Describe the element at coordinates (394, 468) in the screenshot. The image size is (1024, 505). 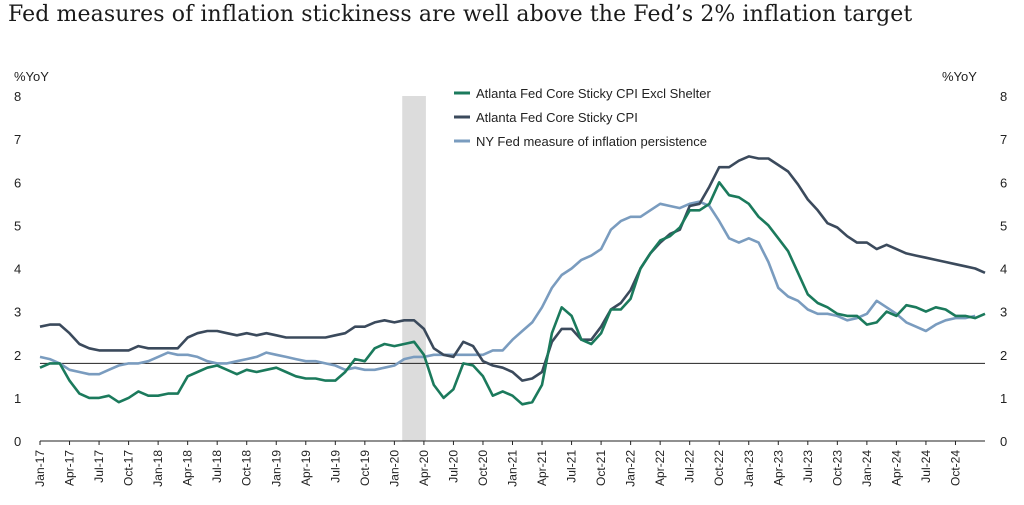
I see `x-tick-label: Jan-20` at that location.